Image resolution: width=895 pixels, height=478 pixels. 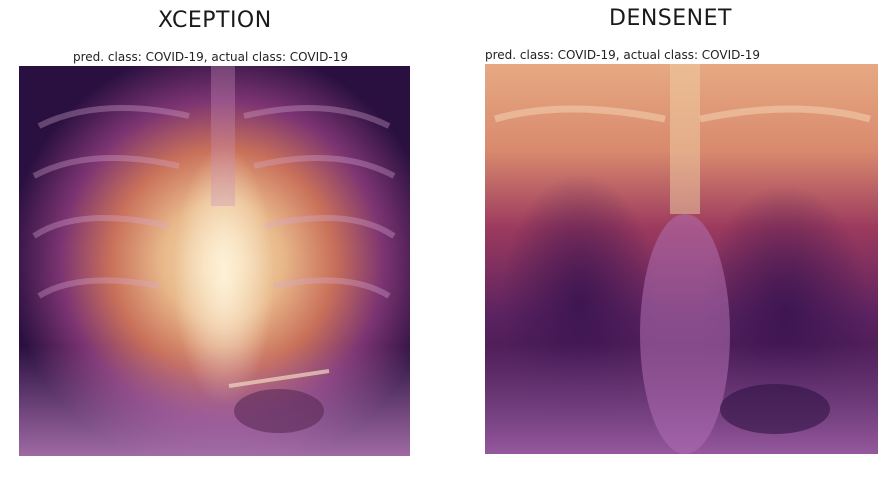 What do you see at coordinates (670, 18) in the screenshot?
I see `densenet-title: DENSENET` at bounding box center [670, 18].